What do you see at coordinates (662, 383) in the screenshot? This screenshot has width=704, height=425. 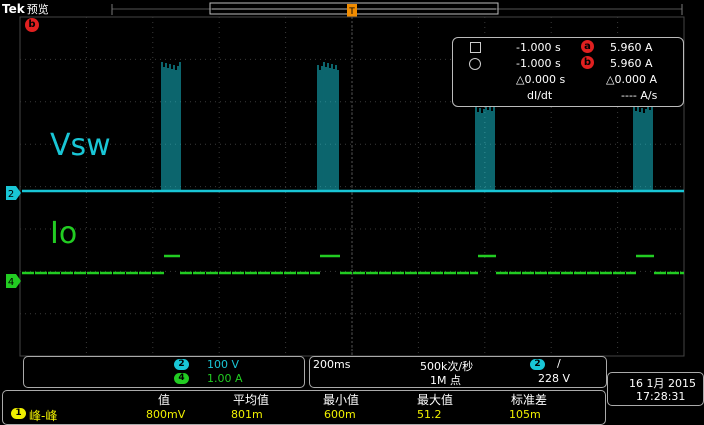 I see `date: 16 1月 2015` at bounding box center [662, 383].